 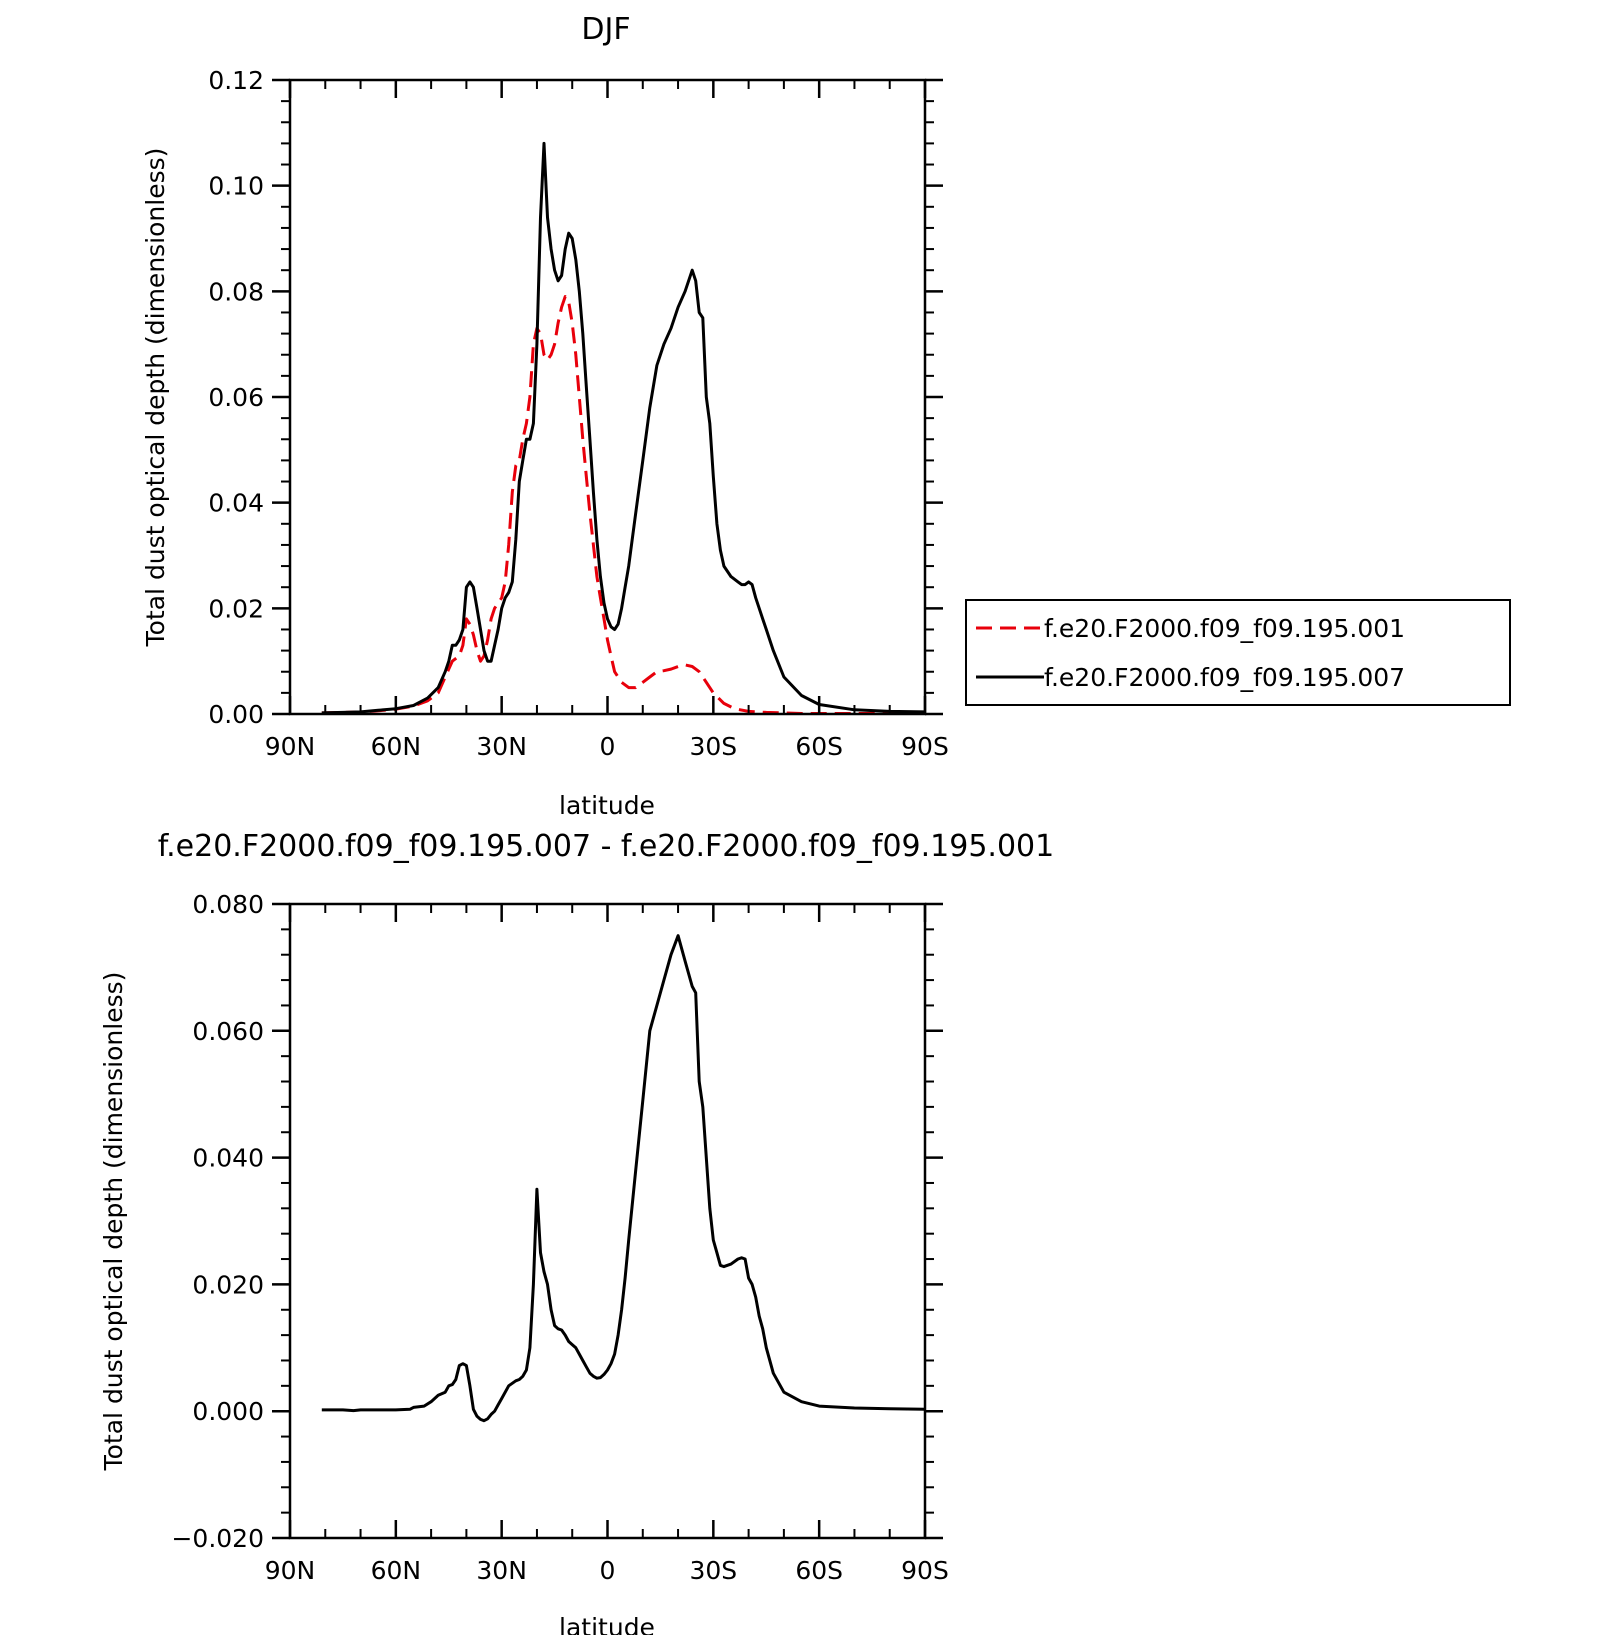 What do you see at coordinates (217, 1221) in the screenshot?
I see `y-tick-labels: −0.020 0.000 0.020 0.040 0.060 0.080` at bounding box center [217, 1221].